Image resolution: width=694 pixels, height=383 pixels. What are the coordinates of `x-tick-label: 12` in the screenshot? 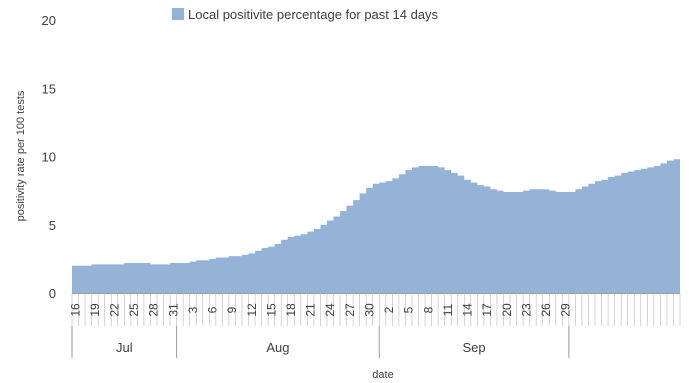 It's located at (252, 310).